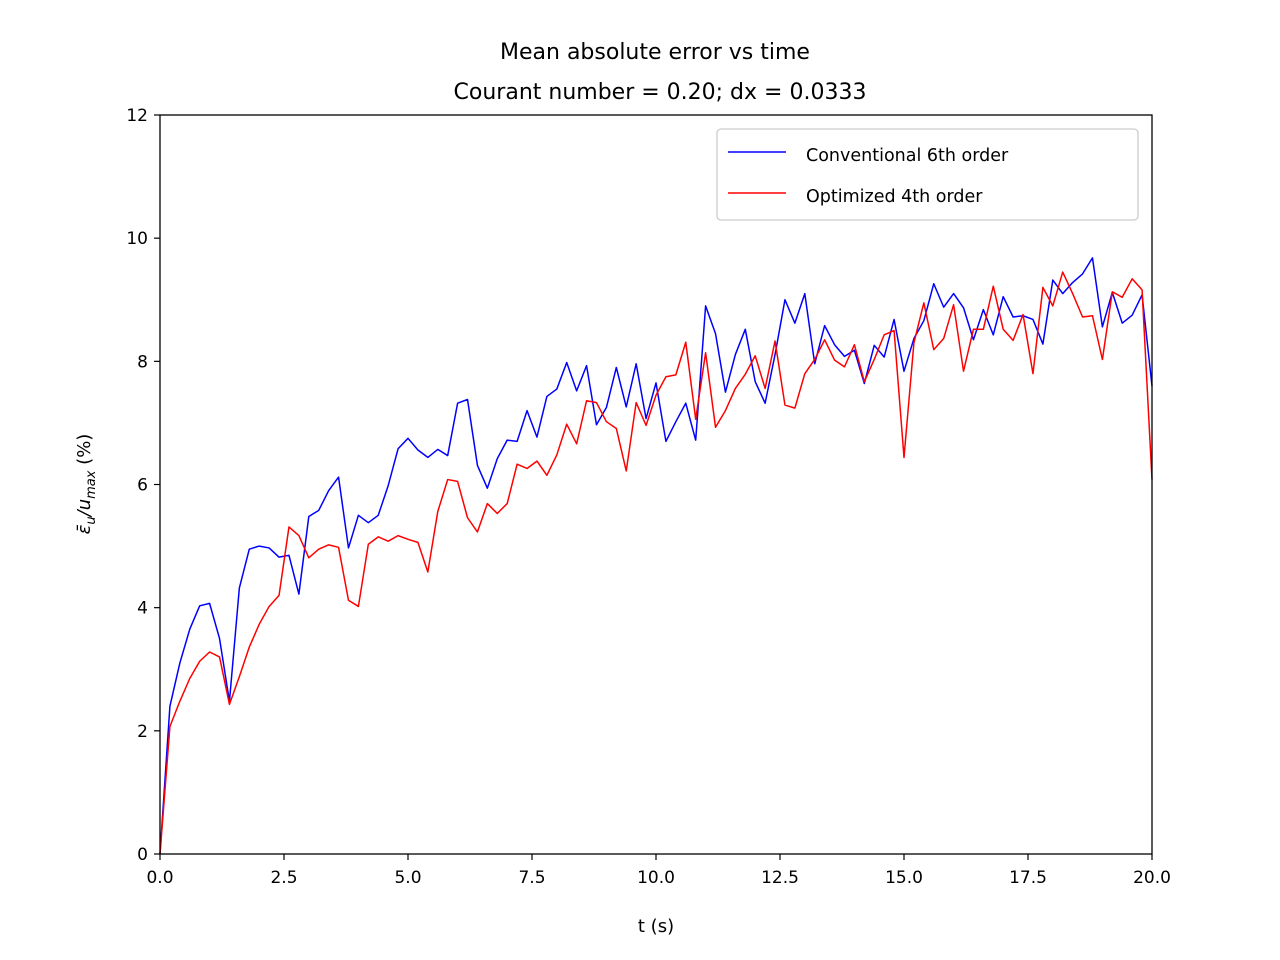 Image resolution: width=1280 pixels, height=960 pixels. I want to click on y-axis-label-u: /u, so click(84, 508).